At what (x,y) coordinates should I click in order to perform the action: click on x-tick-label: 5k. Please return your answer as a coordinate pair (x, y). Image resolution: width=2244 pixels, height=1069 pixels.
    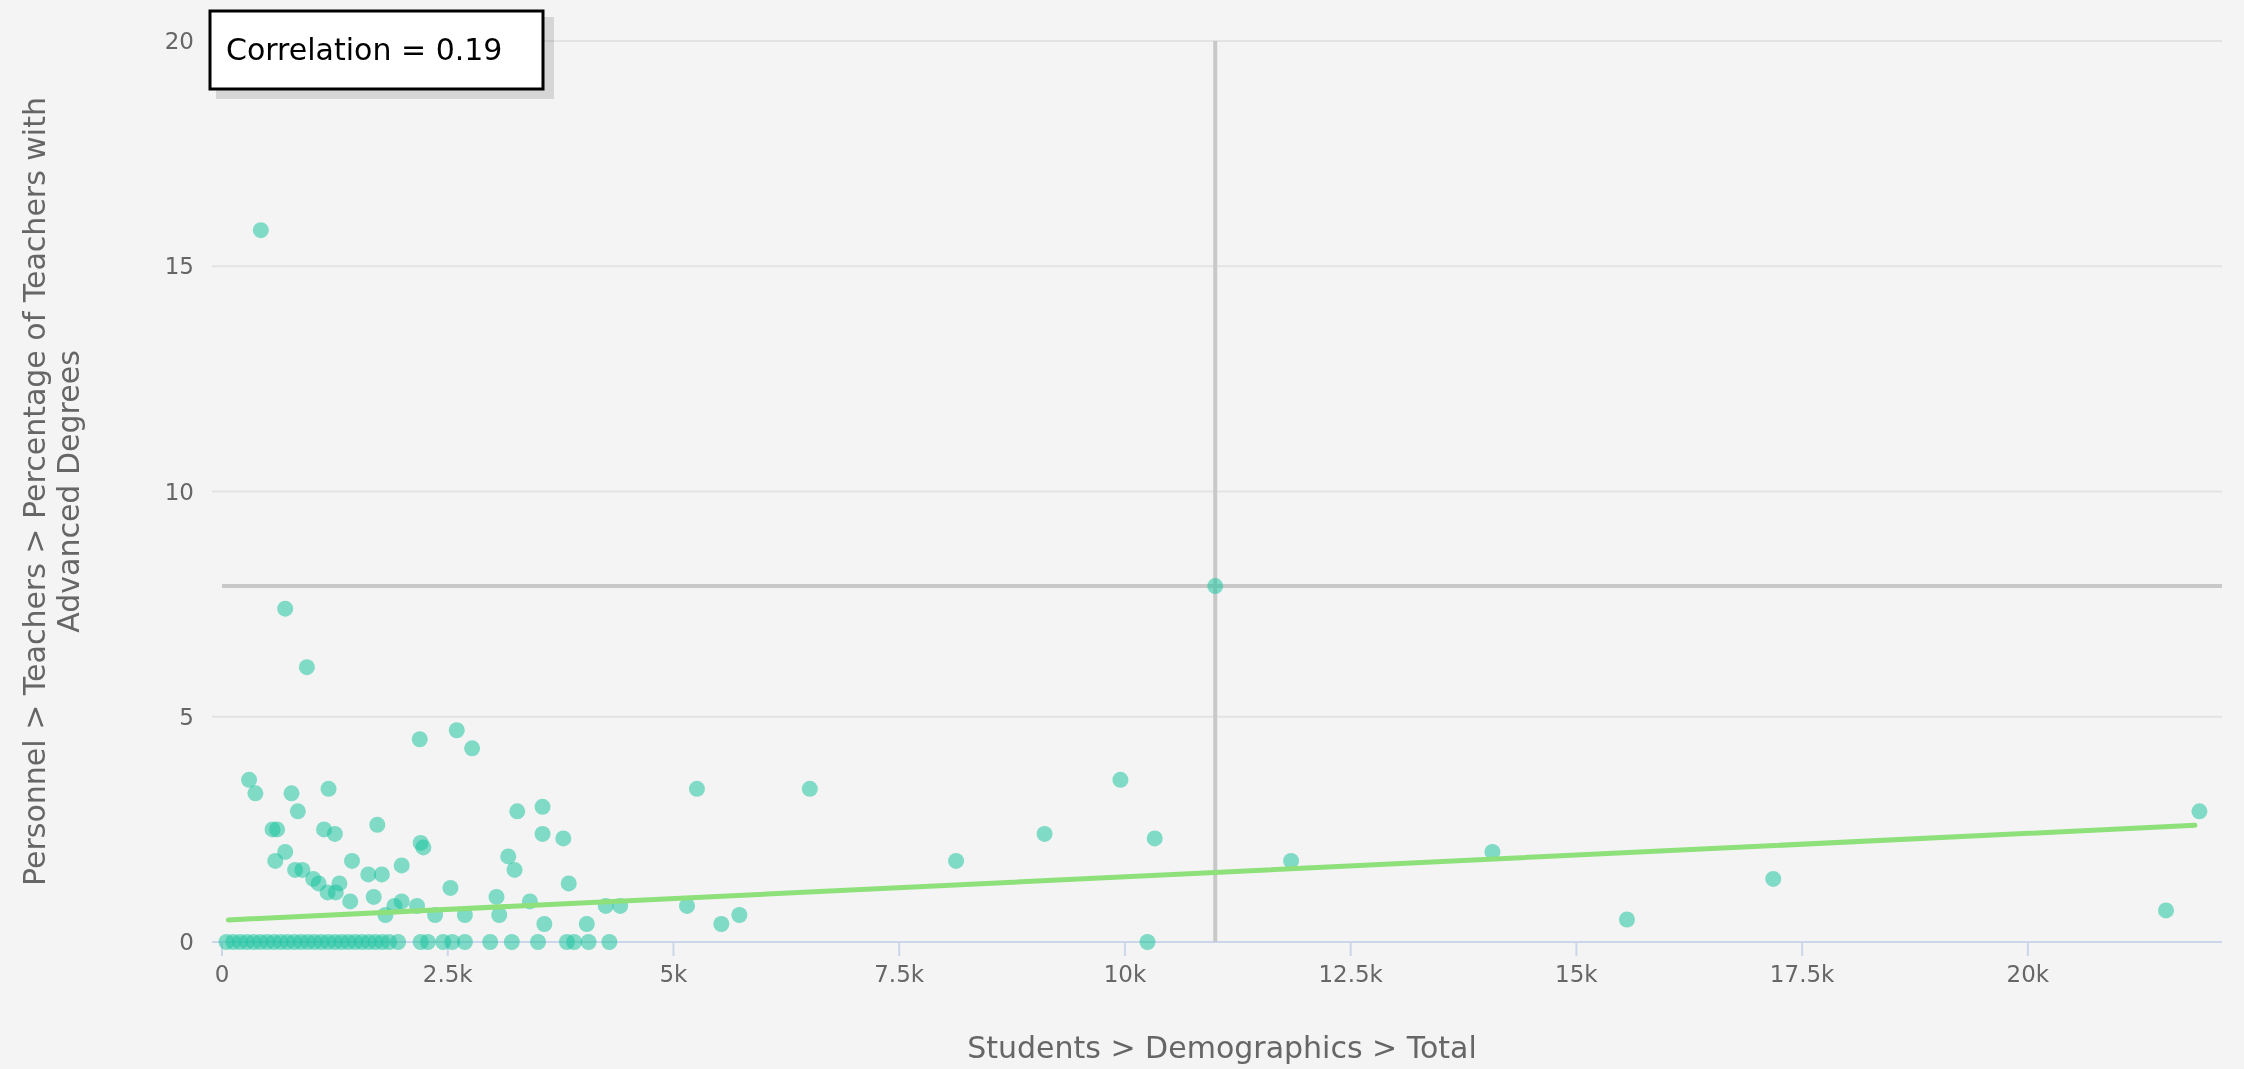
    Looking at the image, I should click on (674, 974).